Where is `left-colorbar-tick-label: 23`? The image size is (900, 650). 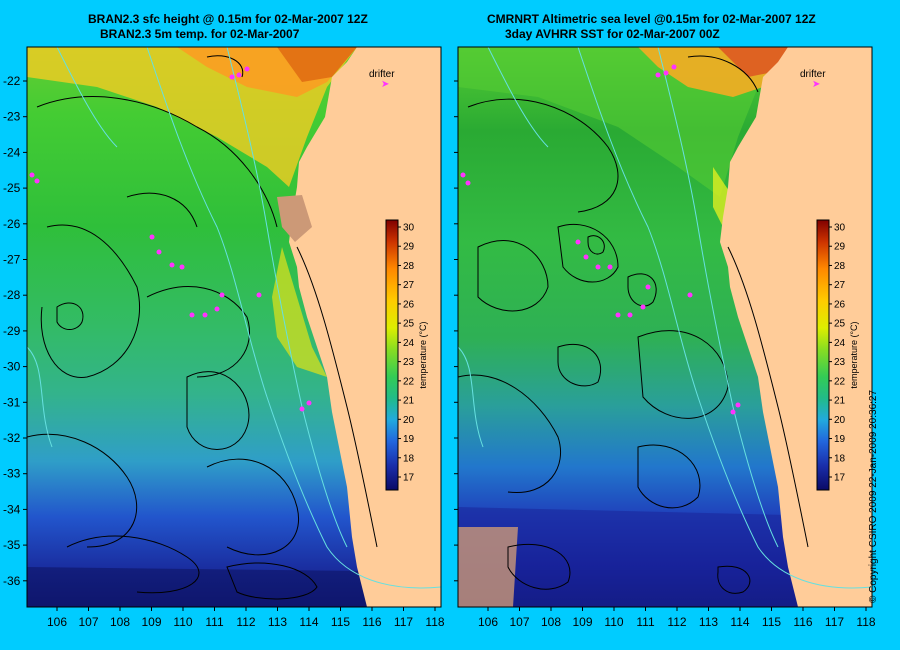 left-colorbar-tick-label: 23 is located at coordinates (409, 362).